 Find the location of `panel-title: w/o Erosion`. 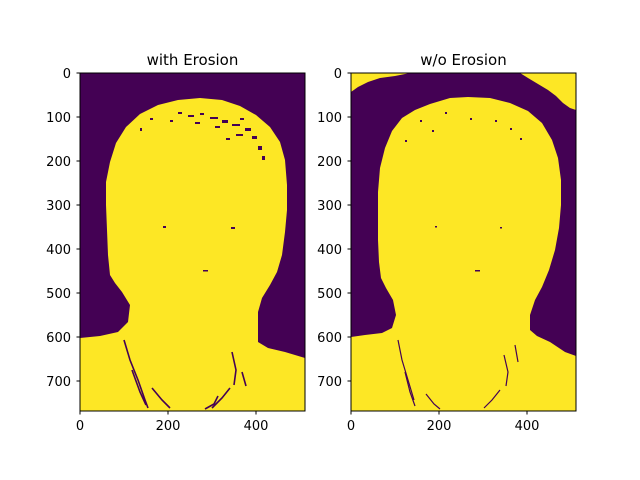

panel-title: w/o Erosion is located at coordinates (463, 60).